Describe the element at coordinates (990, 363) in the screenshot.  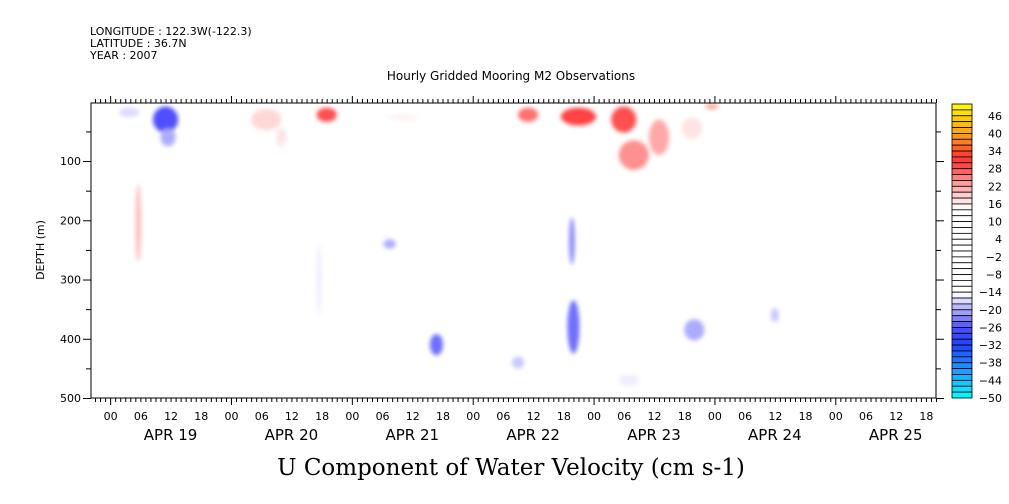
I see `colorbar-label: −38` at that location.